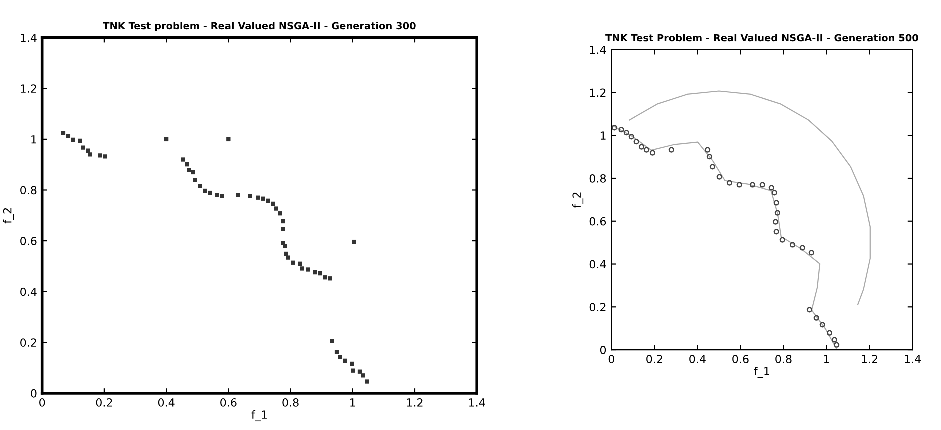 This screenshot has width=941, height=430. What do you see at coordinates (259, 27) in the screenshot?
I see `chart-title: TNK Test problem - Real Valued NSGA-II - Generation 300` at bounding box center [259, 27].